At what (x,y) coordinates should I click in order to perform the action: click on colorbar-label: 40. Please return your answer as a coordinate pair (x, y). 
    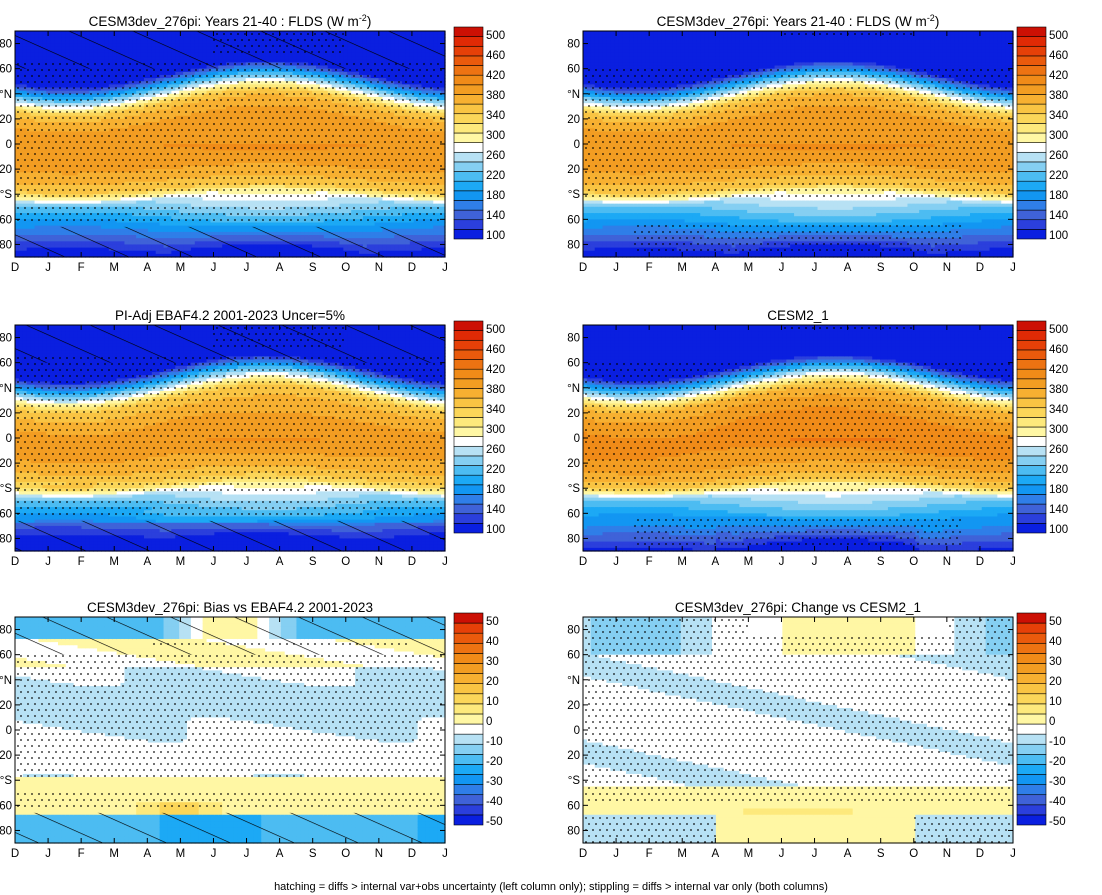
    Looking at the image, I should click on (1055, 642).